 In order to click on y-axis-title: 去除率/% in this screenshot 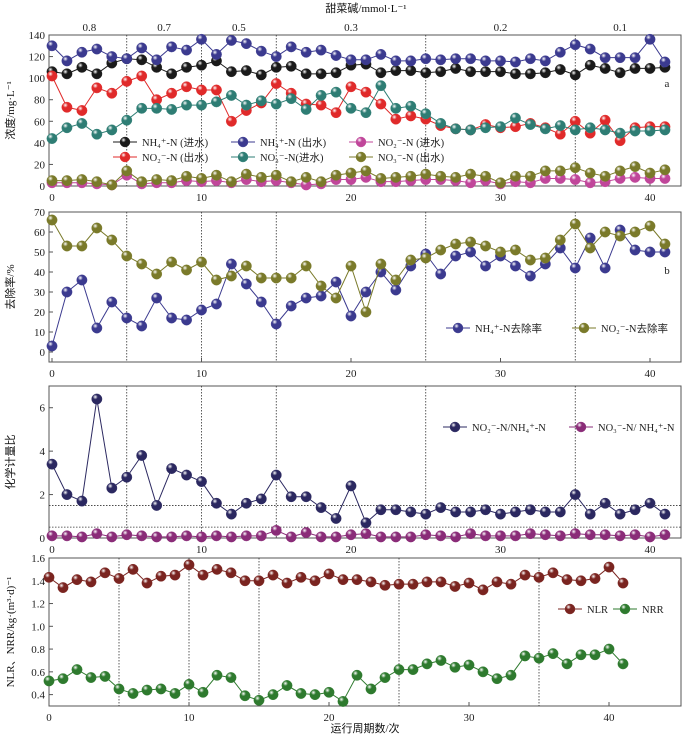, I will do `click(10, 286)`.